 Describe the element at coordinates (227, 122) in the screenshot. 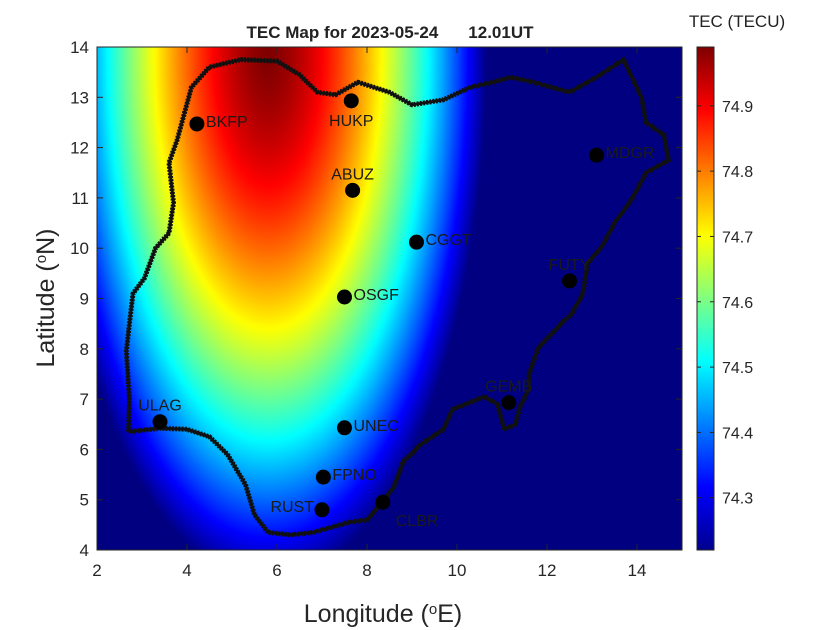

I see `station-label: BKFP` at that location.